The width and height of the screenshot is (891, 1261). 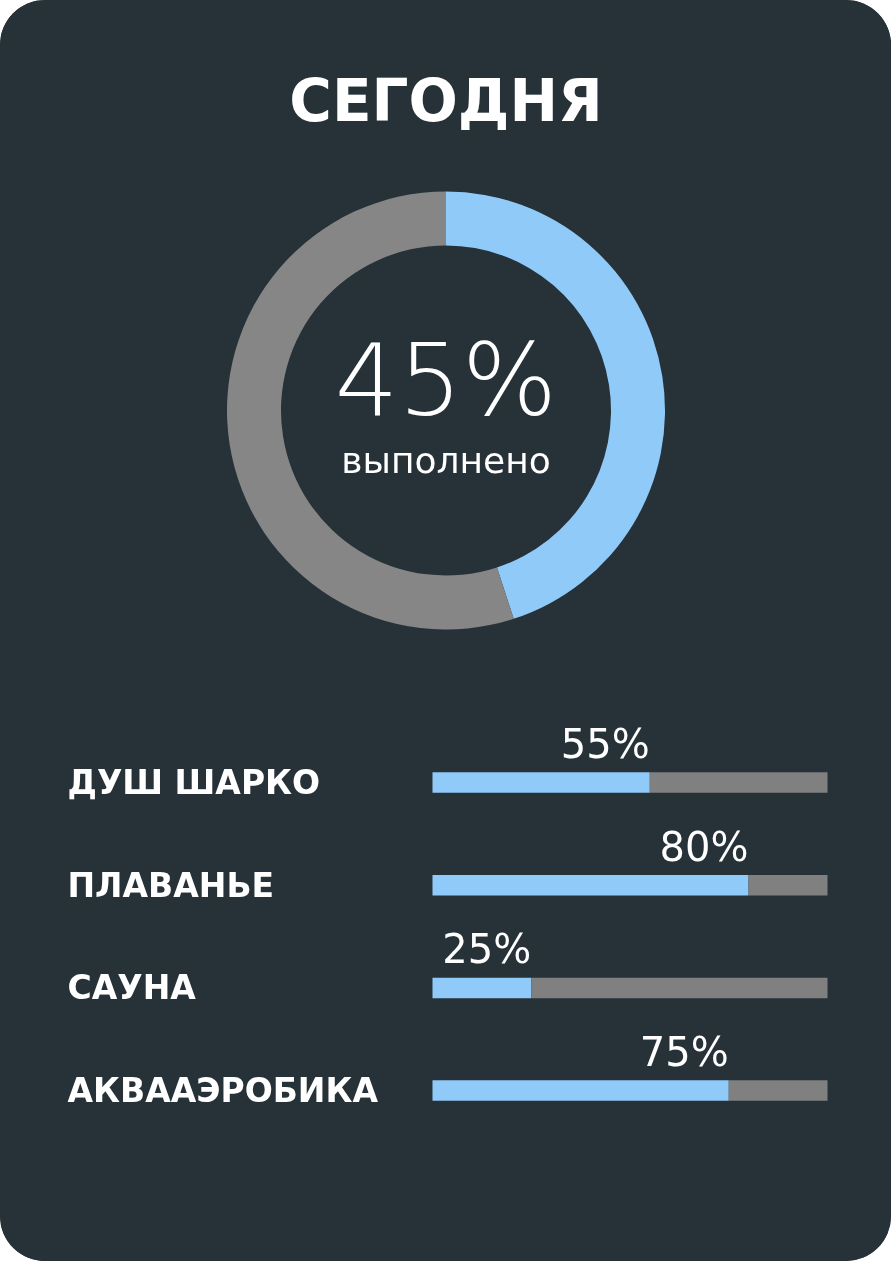 I want to click on data-label: 75%, so click(x=684, y=1052).